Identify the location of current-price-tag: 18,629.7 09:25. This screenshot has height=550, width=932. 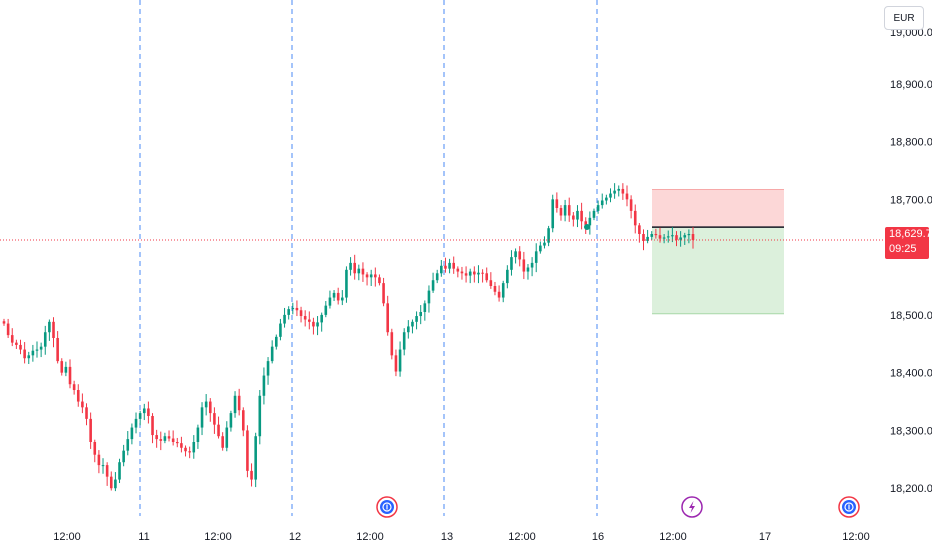
(908, 243).